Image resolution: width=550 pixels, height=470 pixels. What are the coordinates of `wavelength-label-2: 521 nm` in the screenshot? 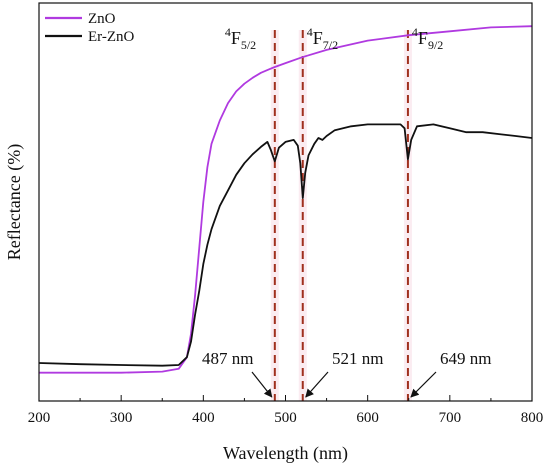 It's located at (357, 358).